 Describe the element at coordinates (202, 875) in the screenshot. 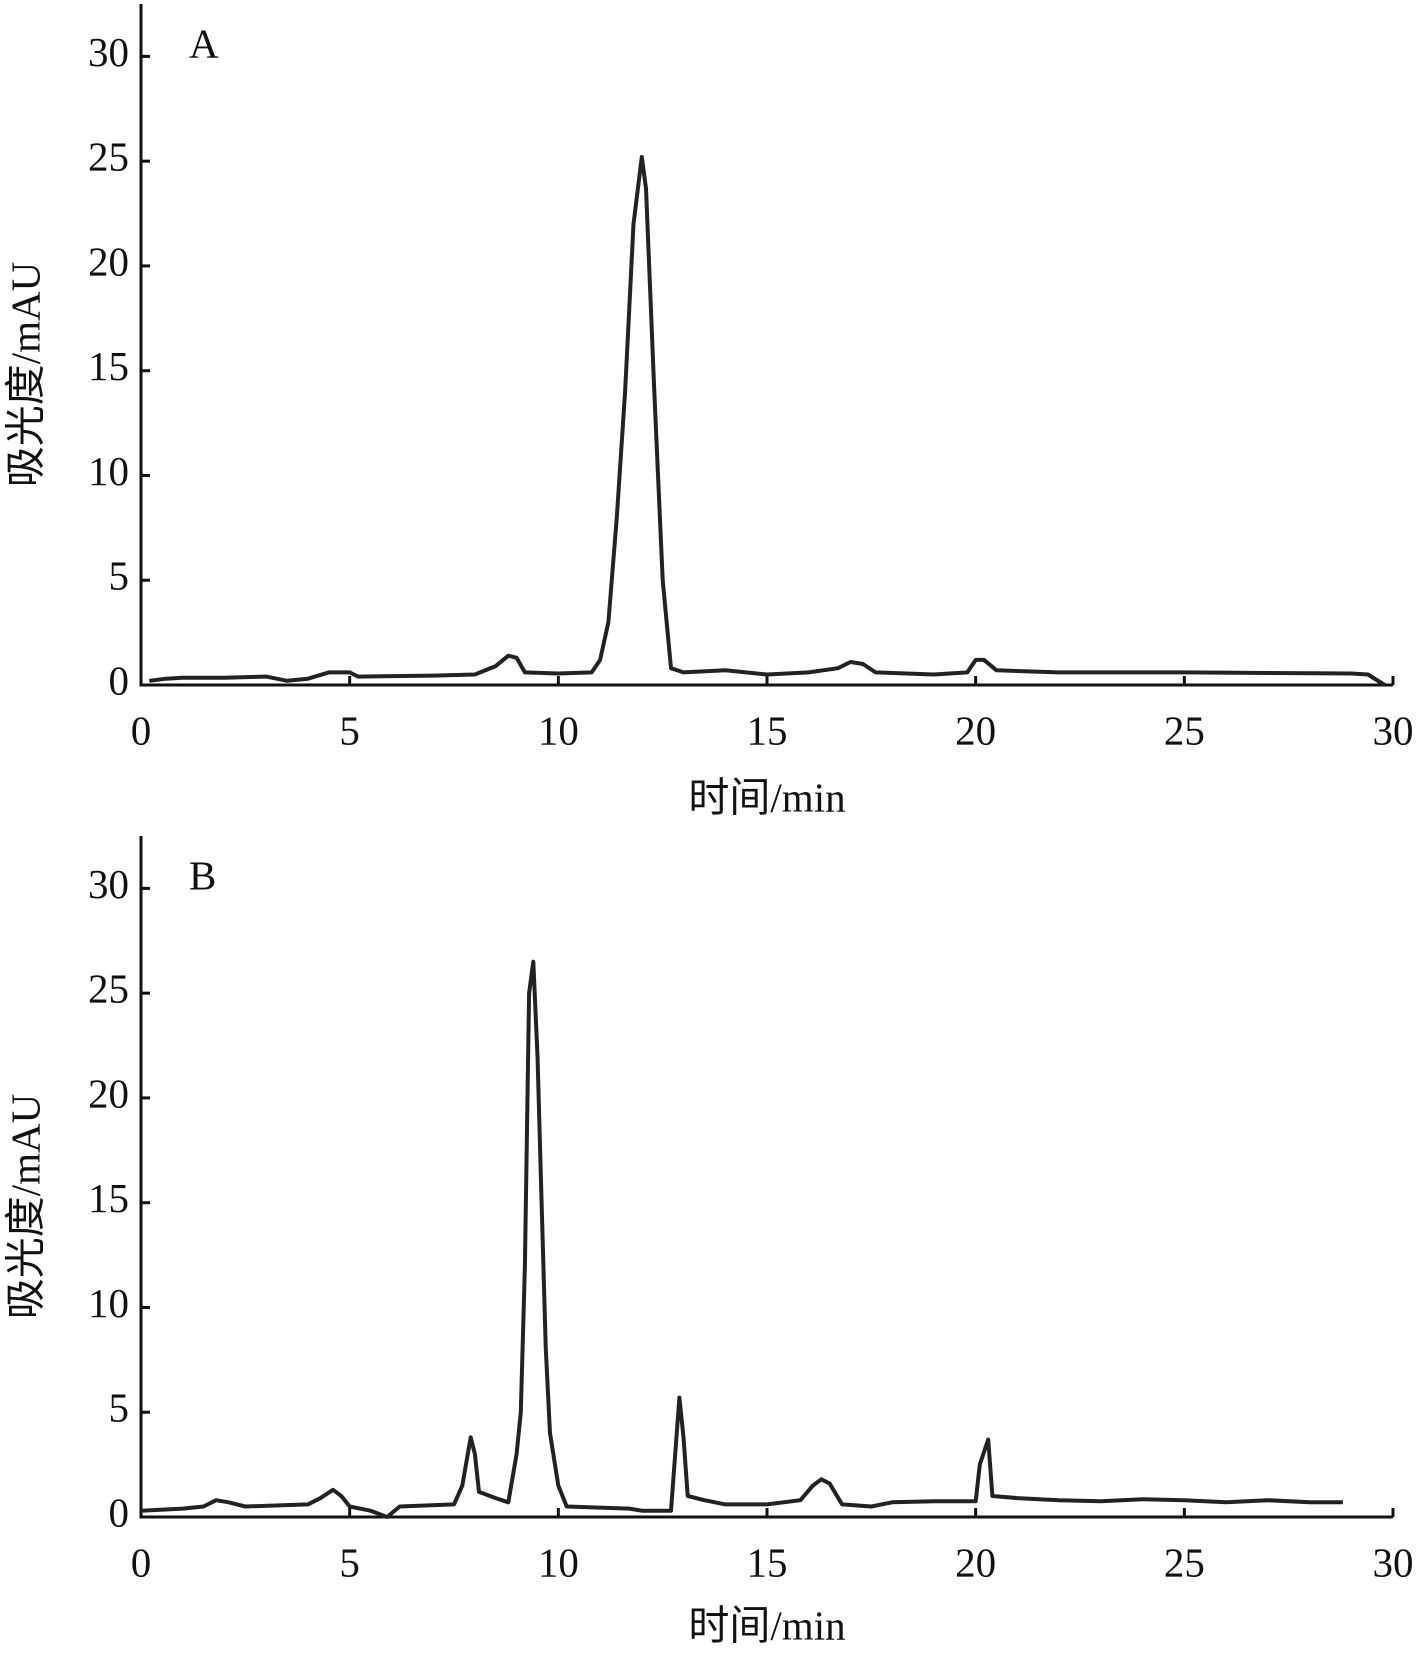

I see `panel-label: B` at that location.